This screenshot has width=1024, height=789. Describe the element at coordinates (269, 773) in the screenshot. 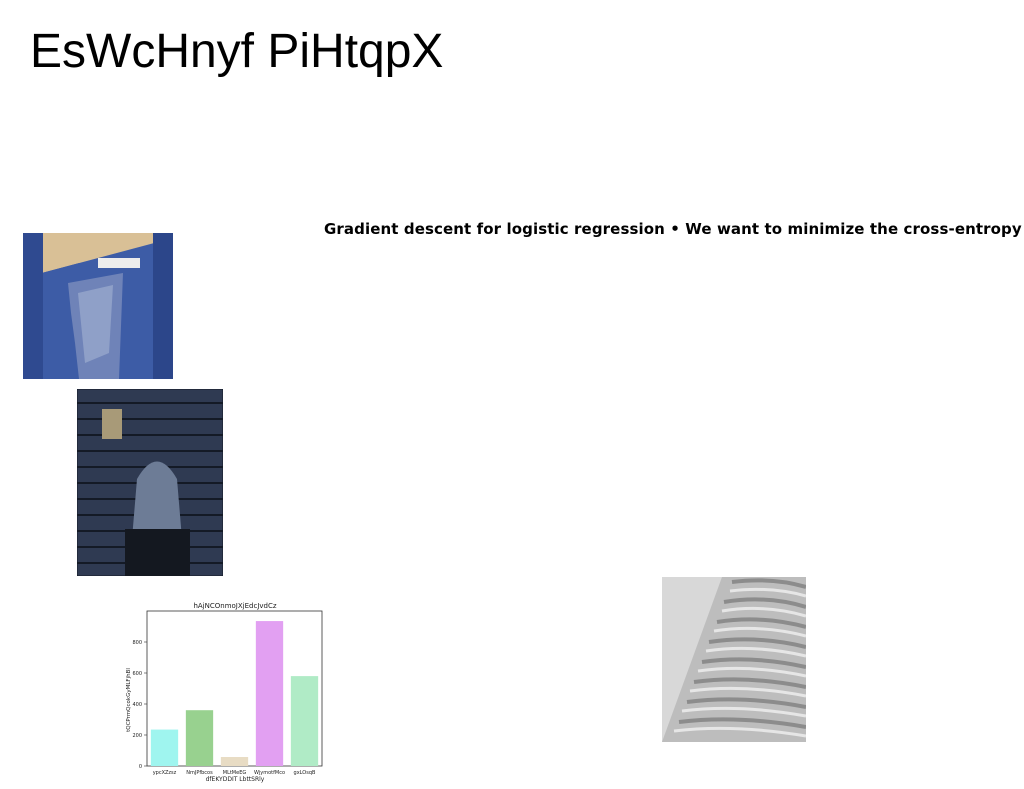

I see `chart-xtick-label: WjymotfMco` at that location.